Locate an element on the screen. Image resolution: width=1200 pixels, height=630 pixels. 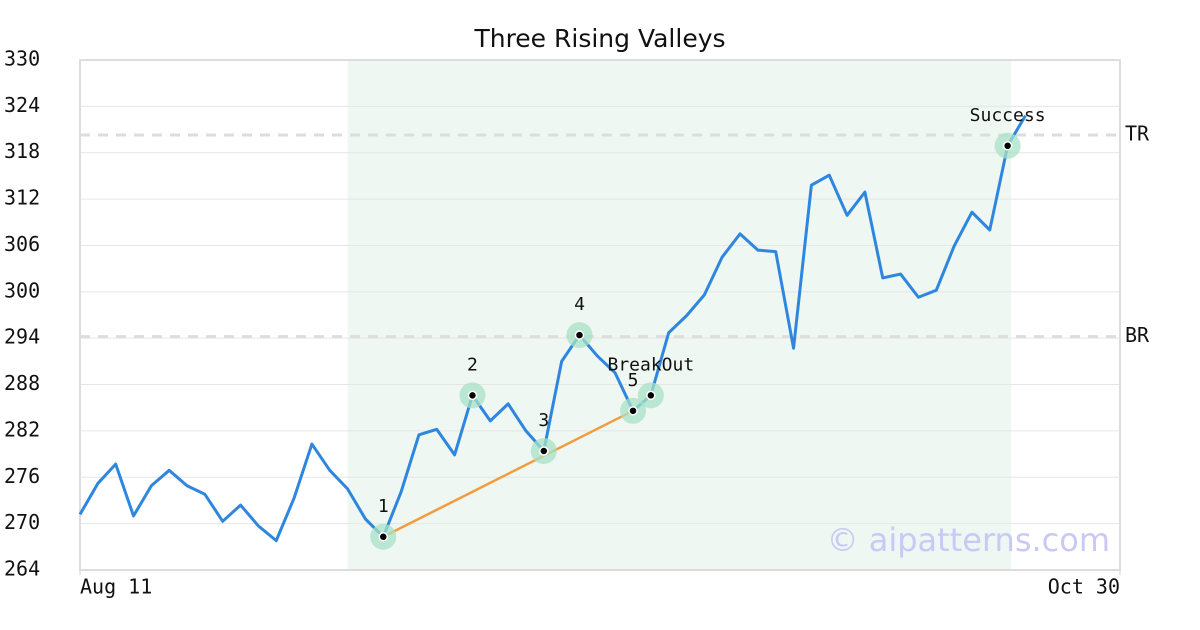
annotation-label: Success is located at coordinates (1008, 115).